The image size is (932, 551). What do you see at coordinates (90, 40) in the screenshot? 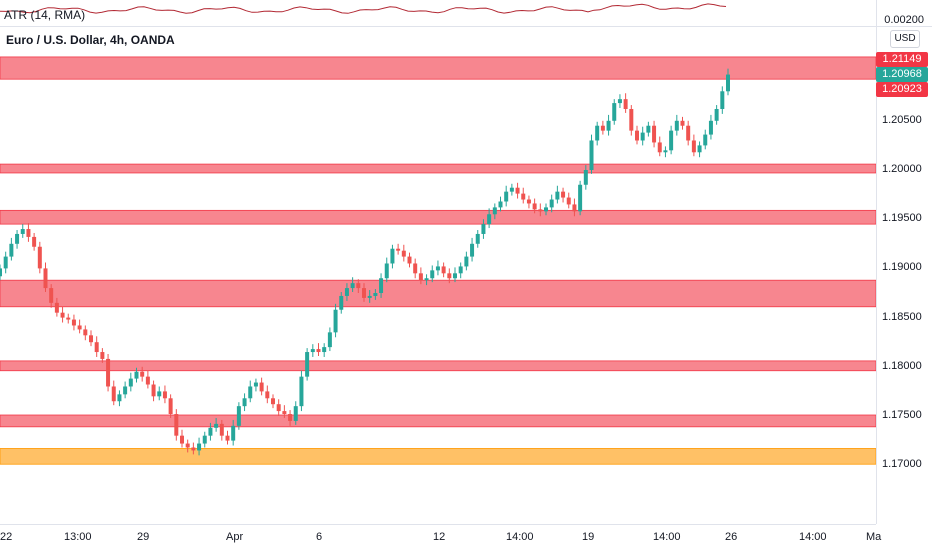
I see `chart-title: Euro / U.S. Dollar, 4h, OANDA` at bounding box center [90, 40].